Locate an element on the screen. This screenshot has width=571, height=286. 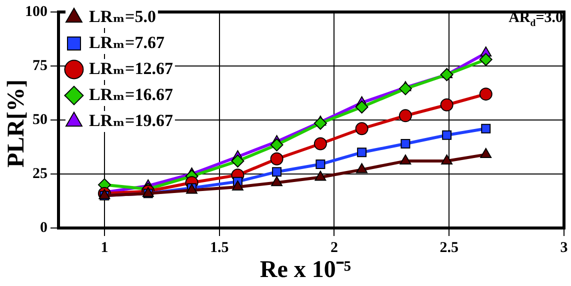
y-axis-title: PLR[%] is located at coordinates (17, 123).